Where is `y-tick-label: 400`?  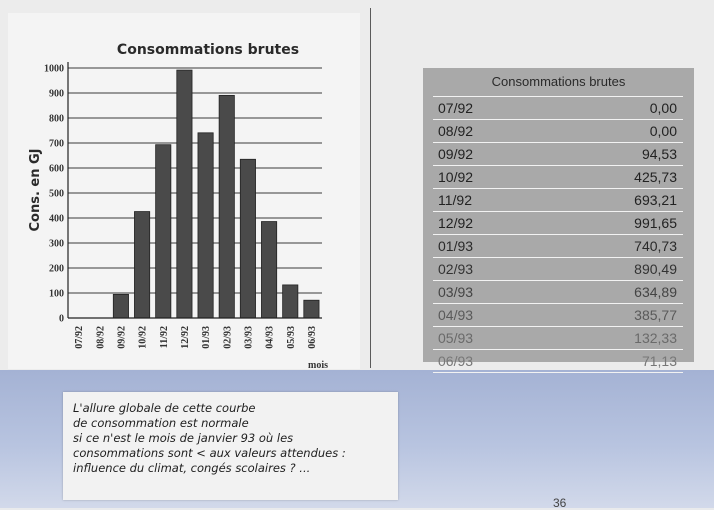
y-tick-label: 400 is located at coordinates (56, 219).